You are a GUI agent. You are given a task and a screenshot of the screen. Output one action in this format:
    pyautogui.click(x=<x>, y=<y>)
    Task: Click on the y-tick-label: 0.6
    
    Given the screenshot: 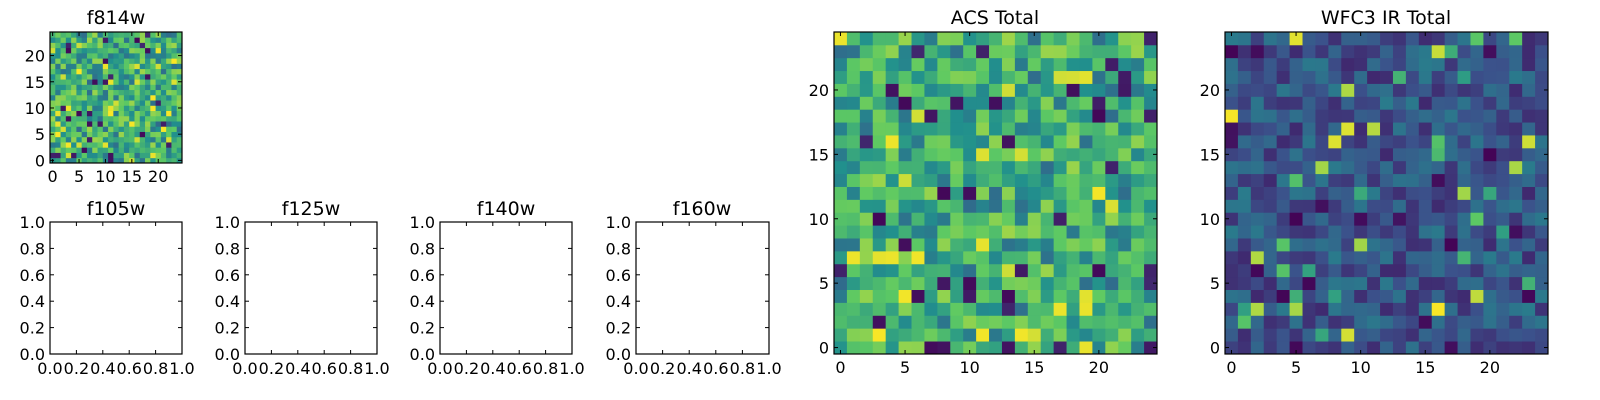 What is the action you would take?
    pyautogui.click(x=32, y=275)
    